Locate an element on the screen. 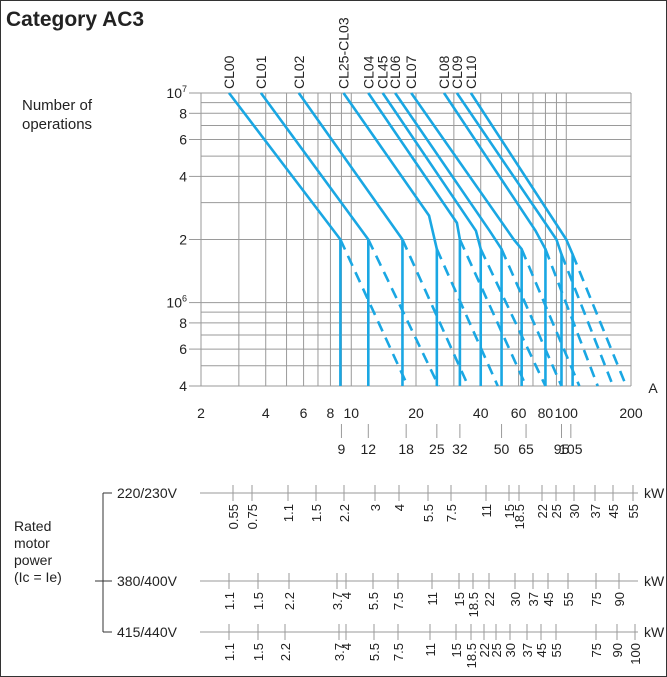  y-tick-label: 6 is located at coordinates (183, 139).